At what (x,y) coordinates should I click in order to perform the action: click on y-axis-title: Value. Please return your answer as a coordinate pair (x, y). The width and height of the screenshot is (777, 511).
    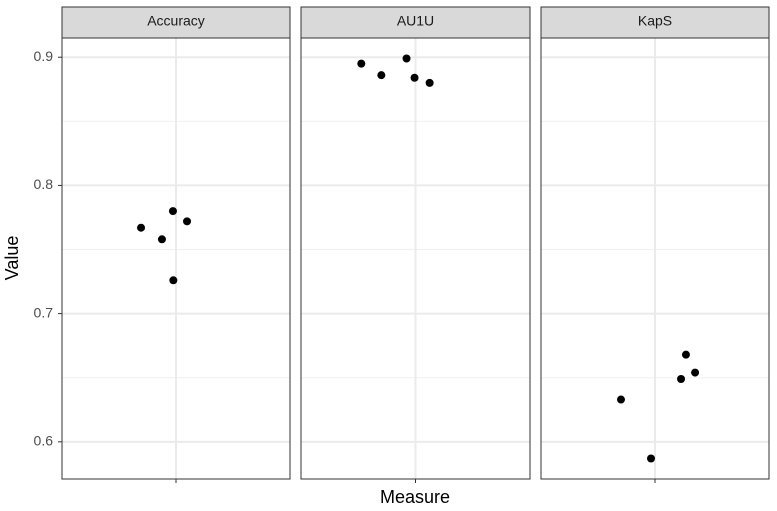
    Looking at the image, I should click on (12, 258).